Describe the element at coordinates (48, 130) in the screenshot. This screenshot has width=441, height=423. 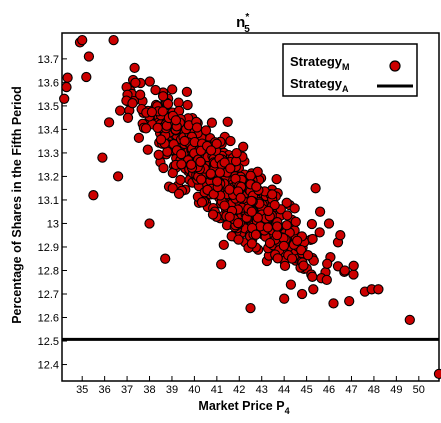
I see `y-tick-label: 13.4` at that location.